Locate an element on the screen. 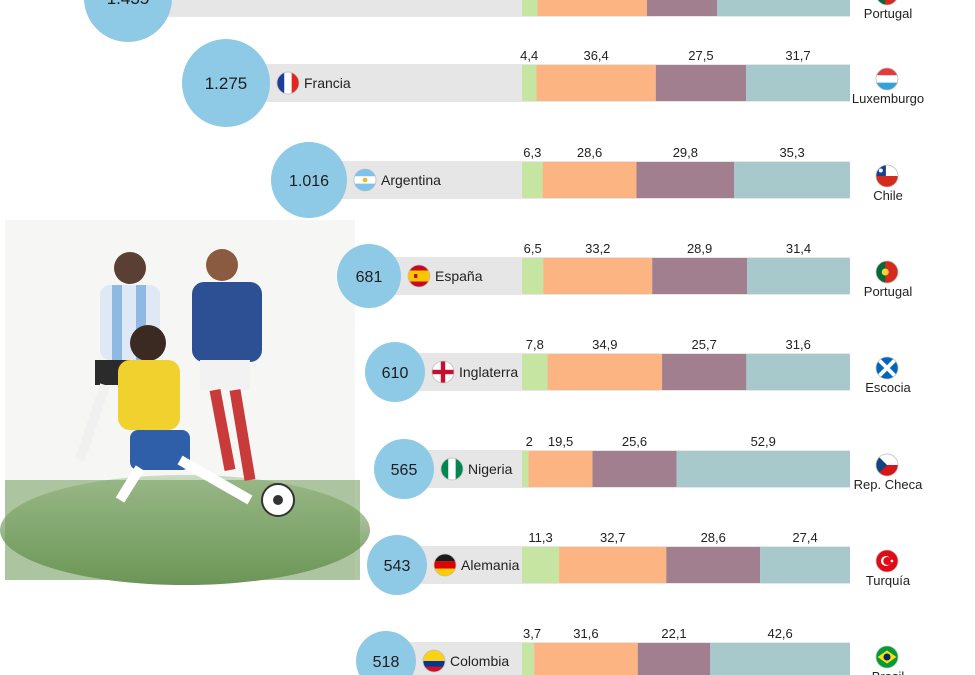  data-label: 29,8 is located at coordinates (685, 152).